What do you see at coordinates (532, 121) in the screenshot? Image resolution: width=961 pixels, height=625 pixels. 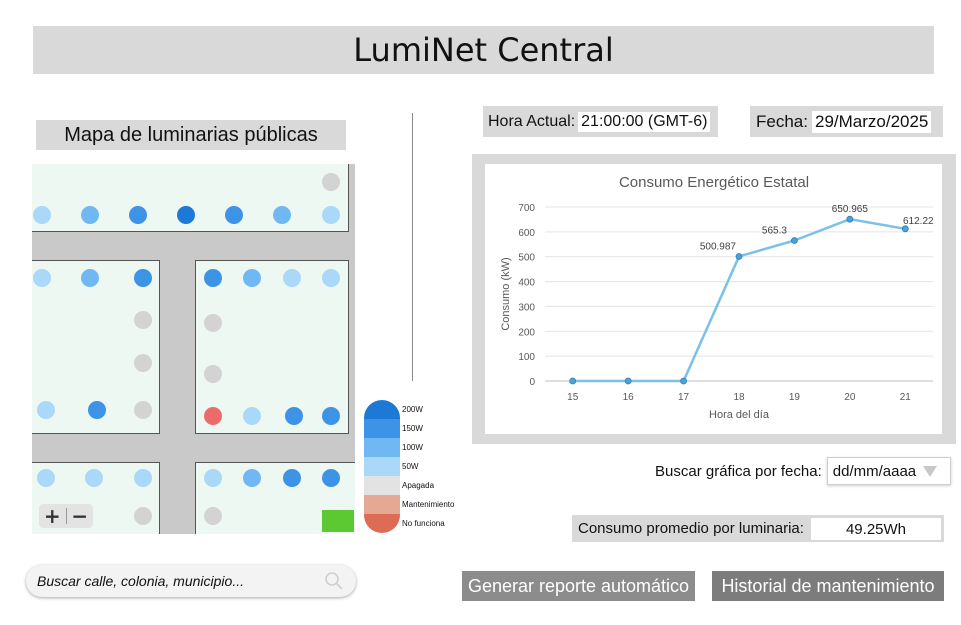 I see `time-label: Hora Actual:` at bounding box center [532, 121].